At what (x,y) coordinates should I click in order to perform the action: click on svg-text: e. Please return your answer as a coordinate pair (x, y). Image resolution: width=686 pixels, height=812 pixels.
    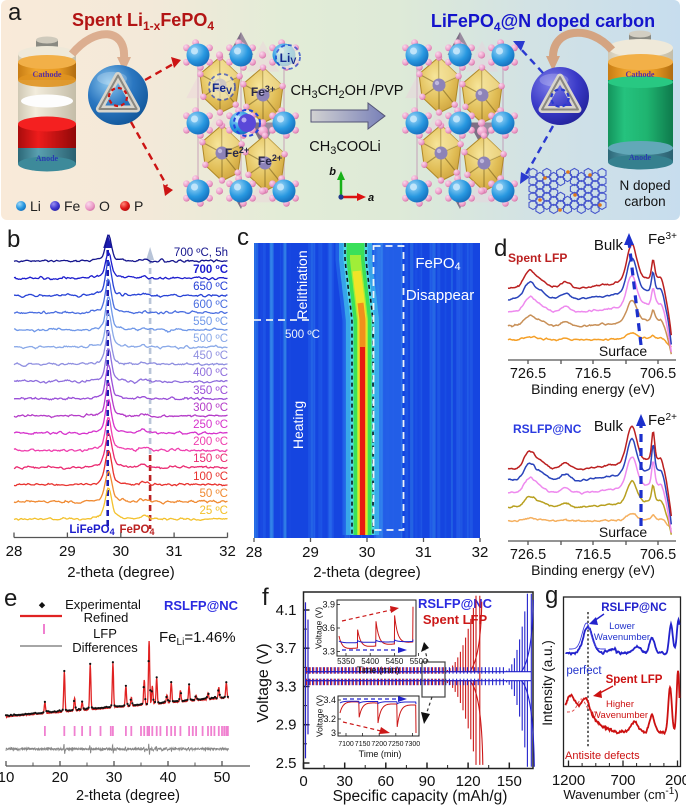
    Looking at the image, I should click on (10, 598).